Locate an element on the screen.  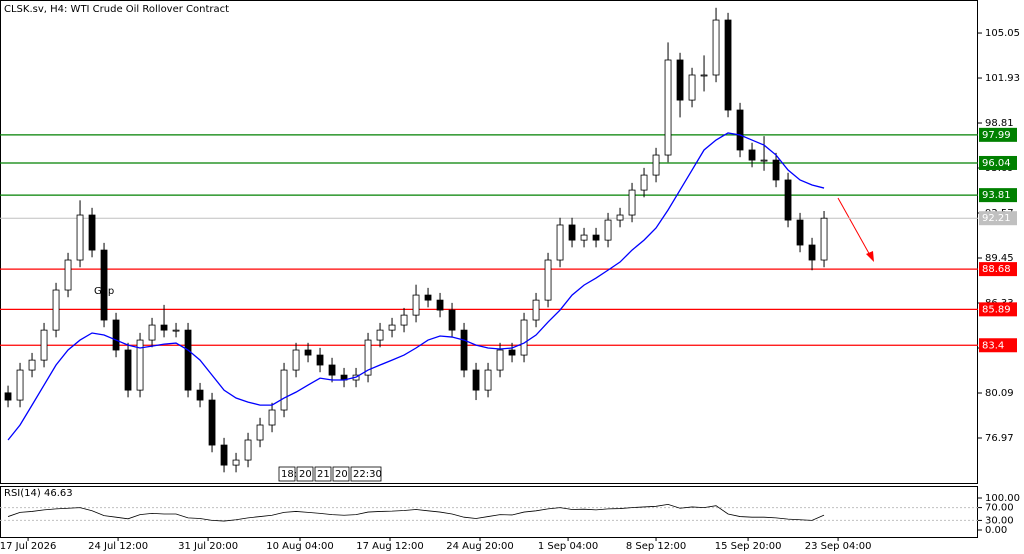
level-label: 97.99 is located at coordinates (996, 135).